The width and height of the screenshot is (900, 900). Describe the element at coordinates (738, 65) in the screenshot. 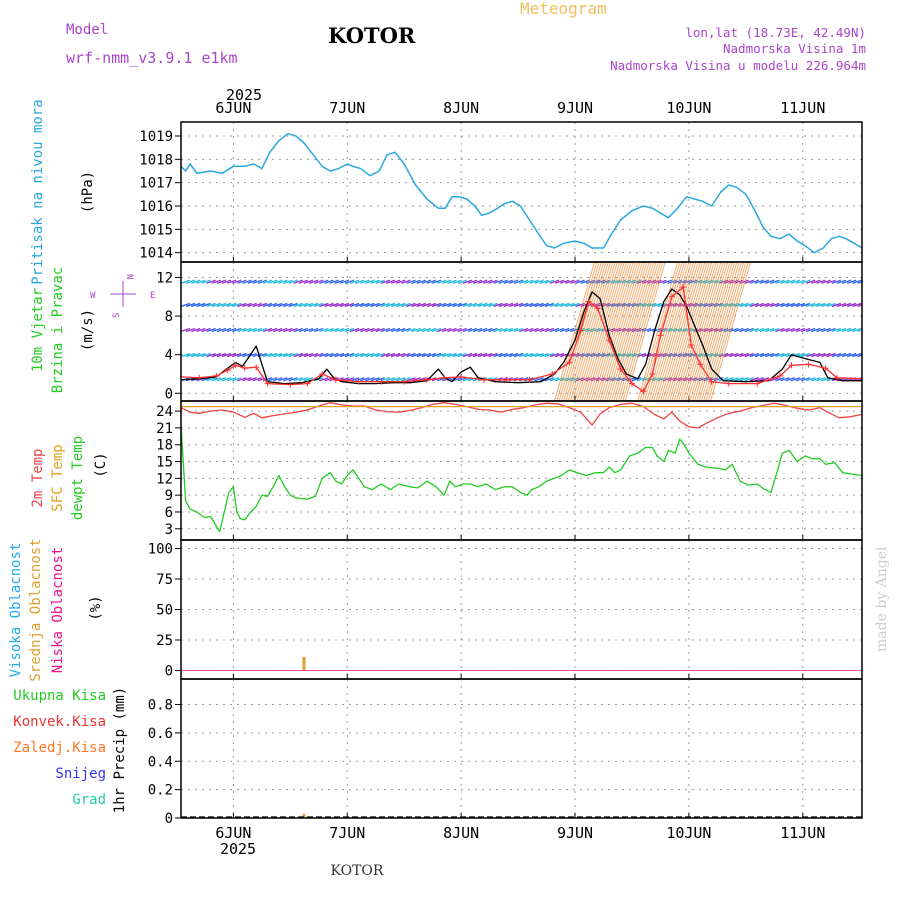

I see `model-elevation-text: Nadmorska Visina u modelu 226.964m` at that location.